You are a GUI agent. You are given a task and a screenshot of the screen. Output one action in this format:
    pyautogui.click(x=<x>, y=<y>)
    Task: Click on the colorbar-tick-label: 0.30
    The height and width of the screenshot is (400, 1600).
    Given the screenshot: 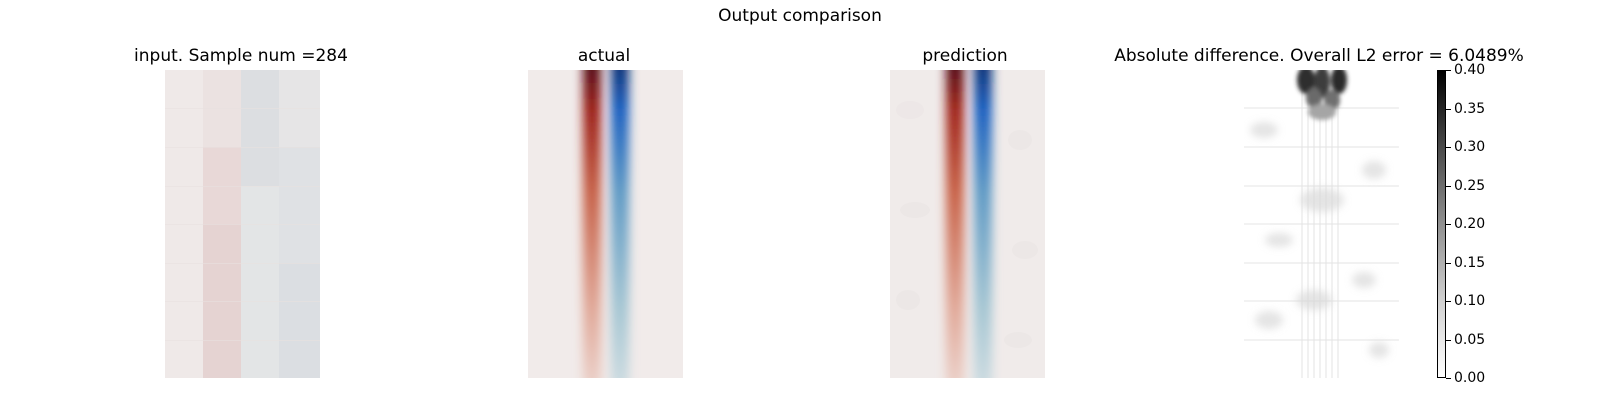 What is the action you would take?
    pyautogui.click(x=1470, y=147)
    